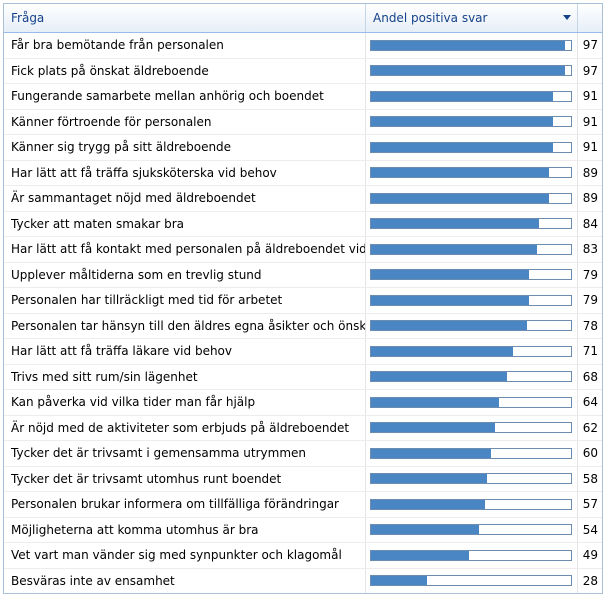 The height and width of the screenshot is (594, 607). I want to click on table-row: Känner sig trygg på sitt äldreboende 91, so click(303, 148).